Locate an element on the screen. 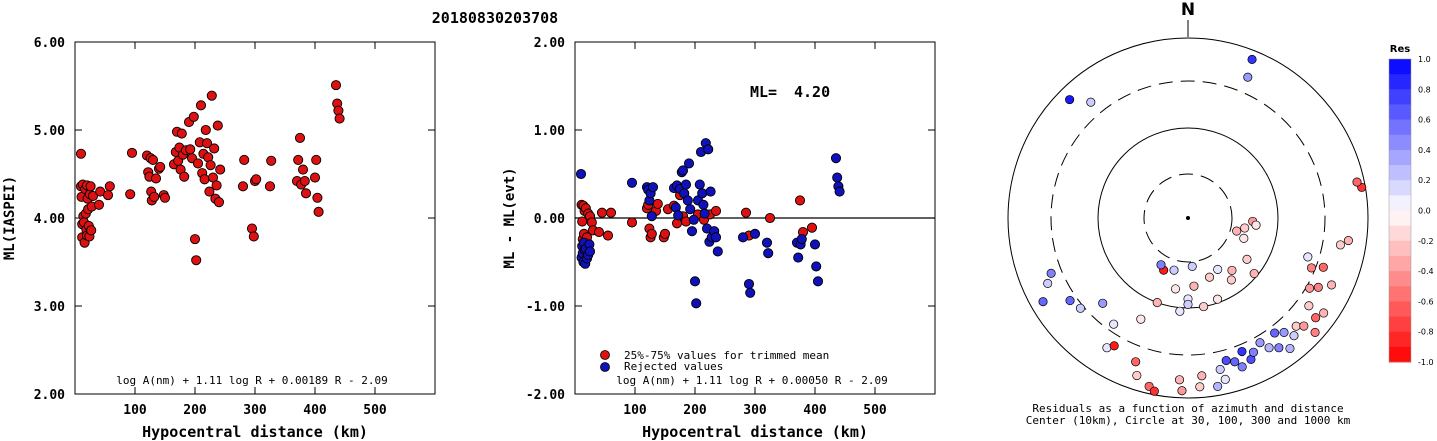 Image resolution: width=1437 pixels, height=441 pixels. x-tick-label: 100 is located at coordinates (135, 410).